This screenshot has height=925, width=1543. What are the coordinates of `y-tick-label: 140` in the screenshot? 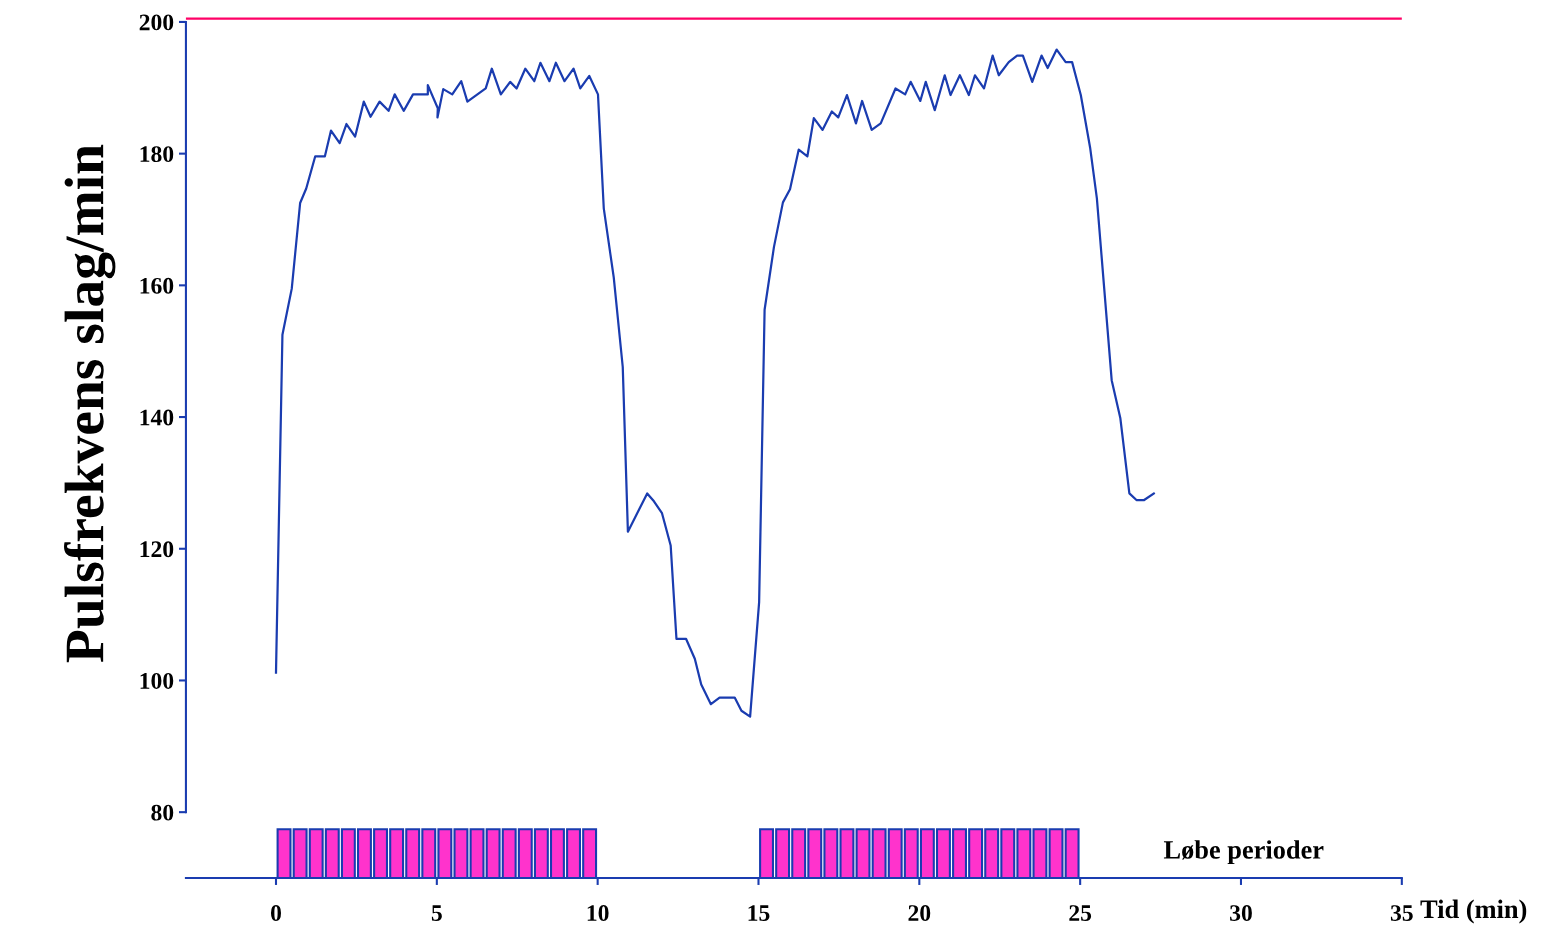 It's located at (157, 417).